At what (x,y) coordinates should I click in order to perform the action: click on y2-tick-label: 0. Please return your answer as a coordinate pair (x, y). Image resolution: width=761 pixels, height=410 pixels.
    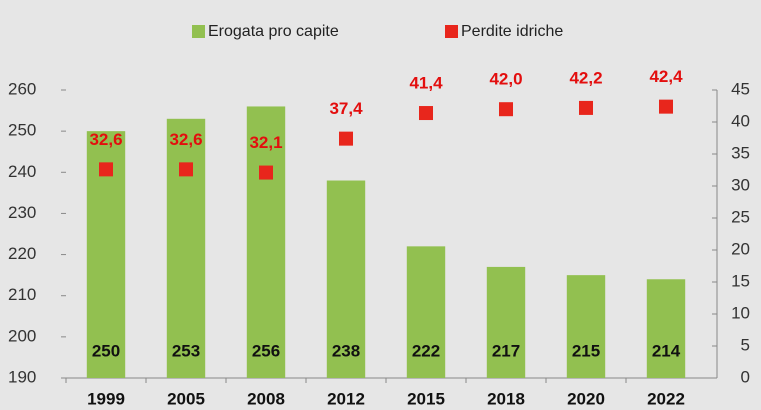
    Looking at the image, I should click on (745, 376).